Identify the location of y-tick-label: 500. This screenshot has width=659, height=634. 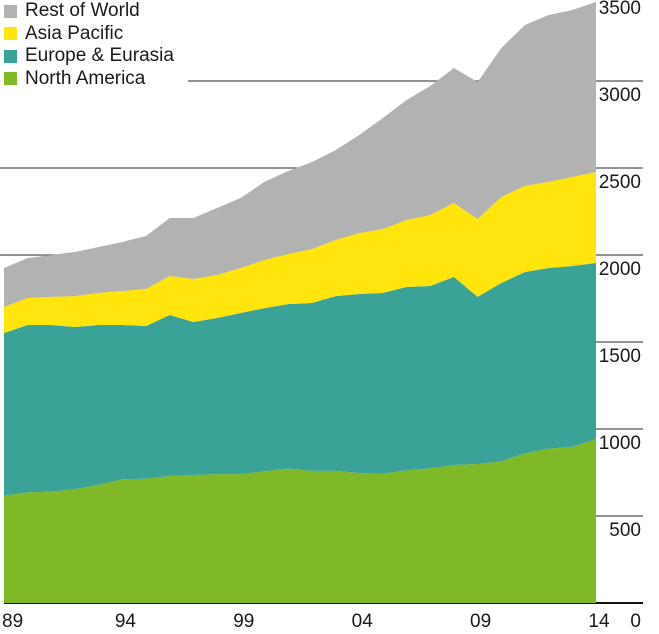
(625, 530).